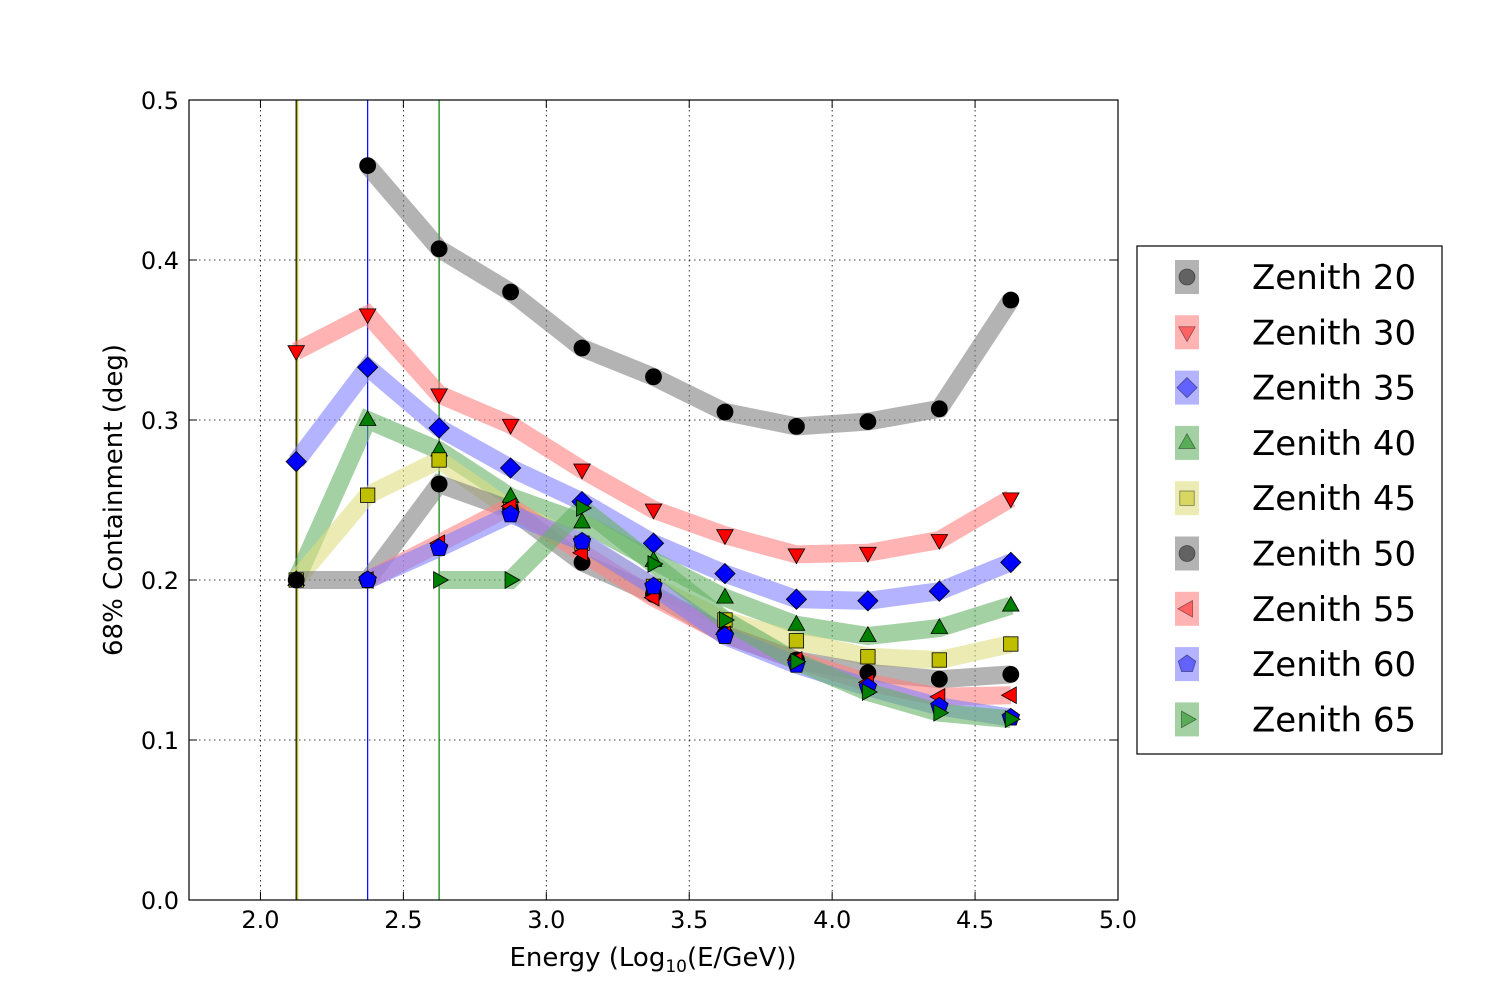  I want to click on y-tick-label: 0.0, so click(160, 901).